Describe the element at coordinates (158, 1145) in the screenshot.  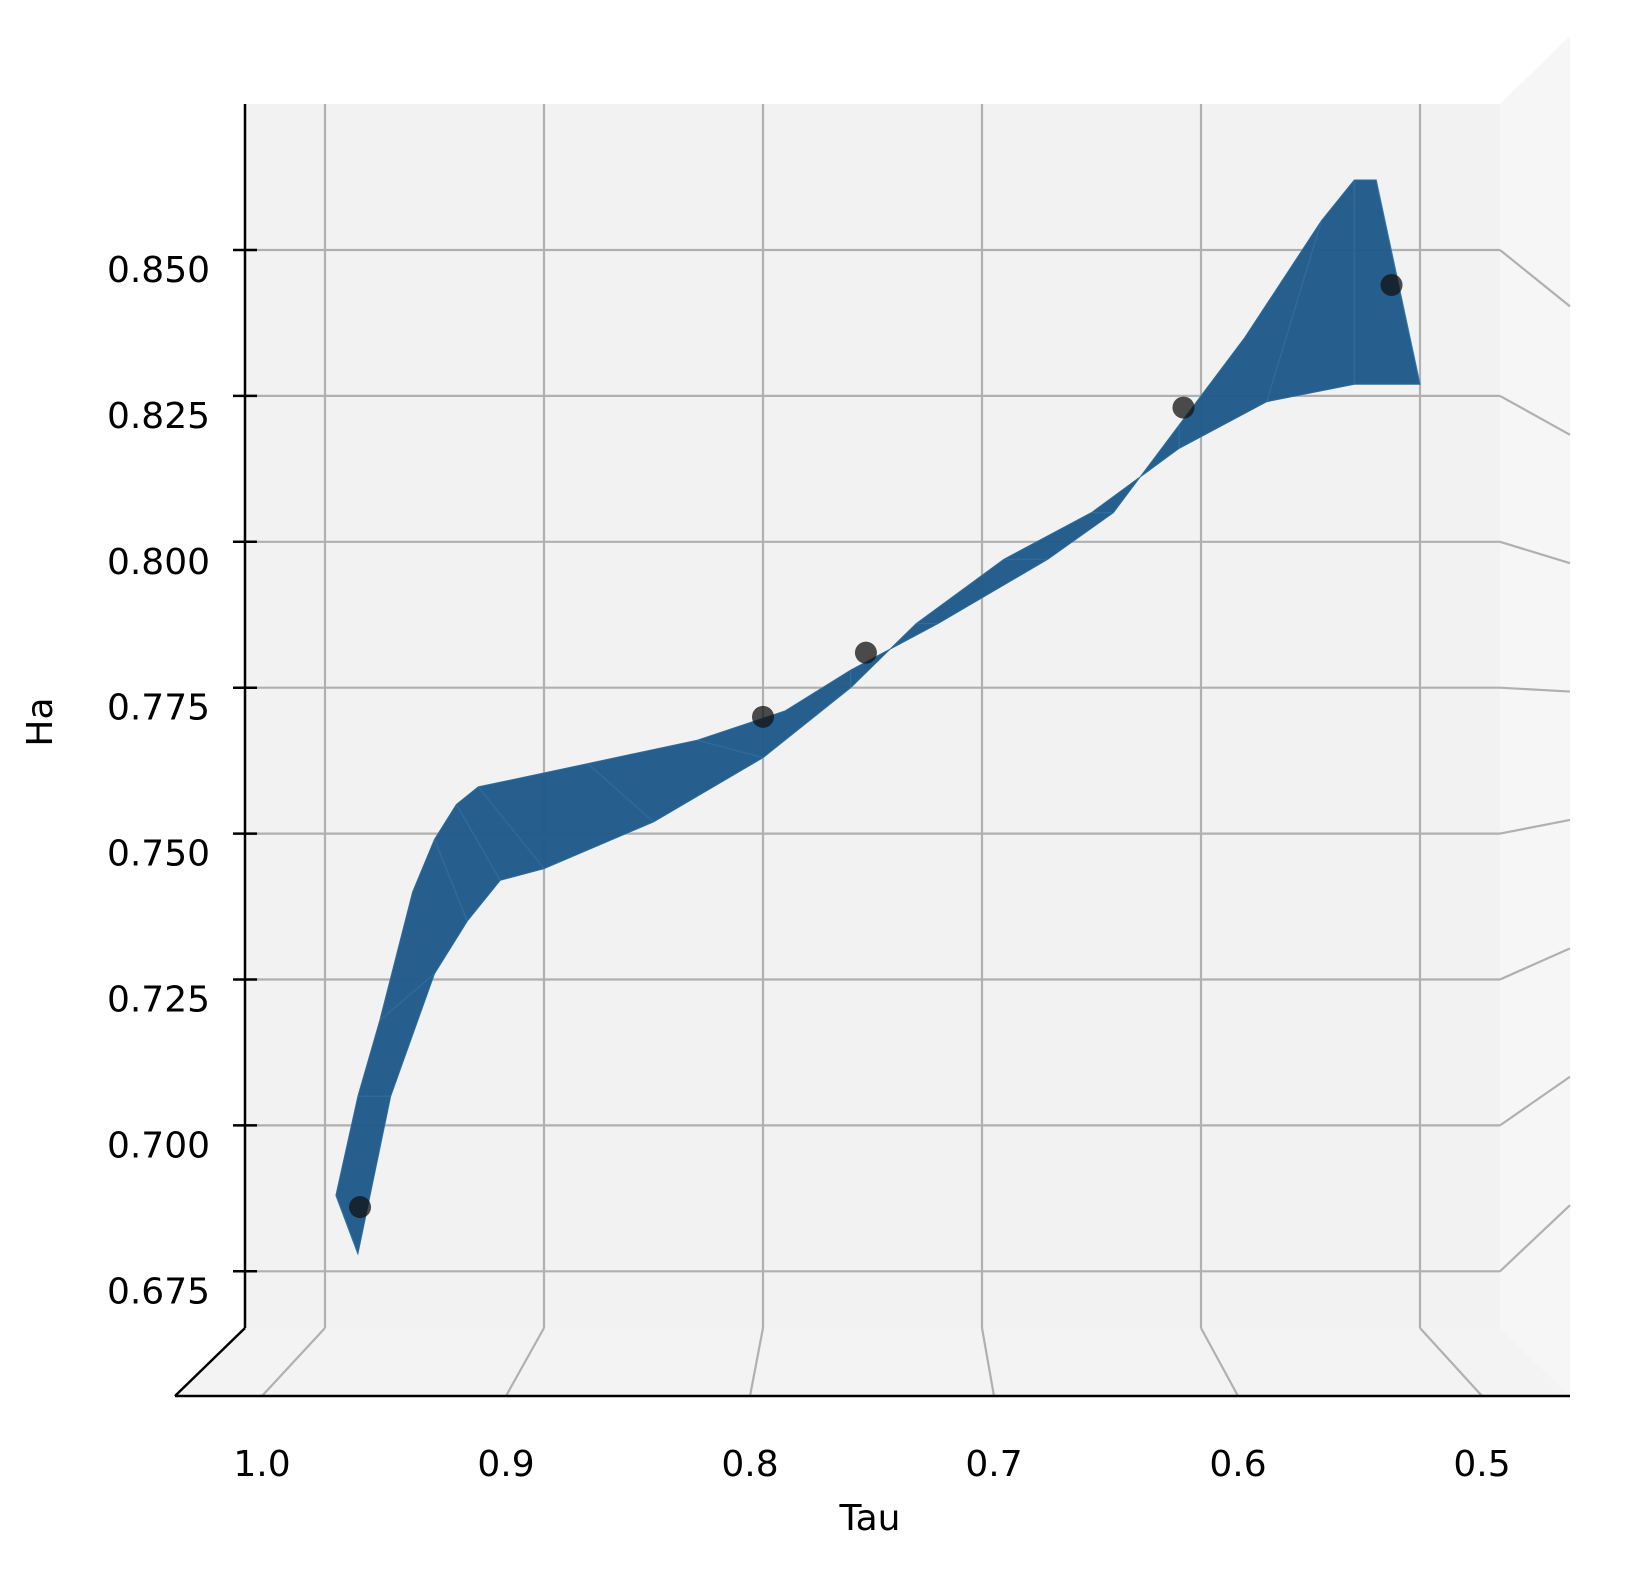
I see `y-tick-label: 0.700` at that location.